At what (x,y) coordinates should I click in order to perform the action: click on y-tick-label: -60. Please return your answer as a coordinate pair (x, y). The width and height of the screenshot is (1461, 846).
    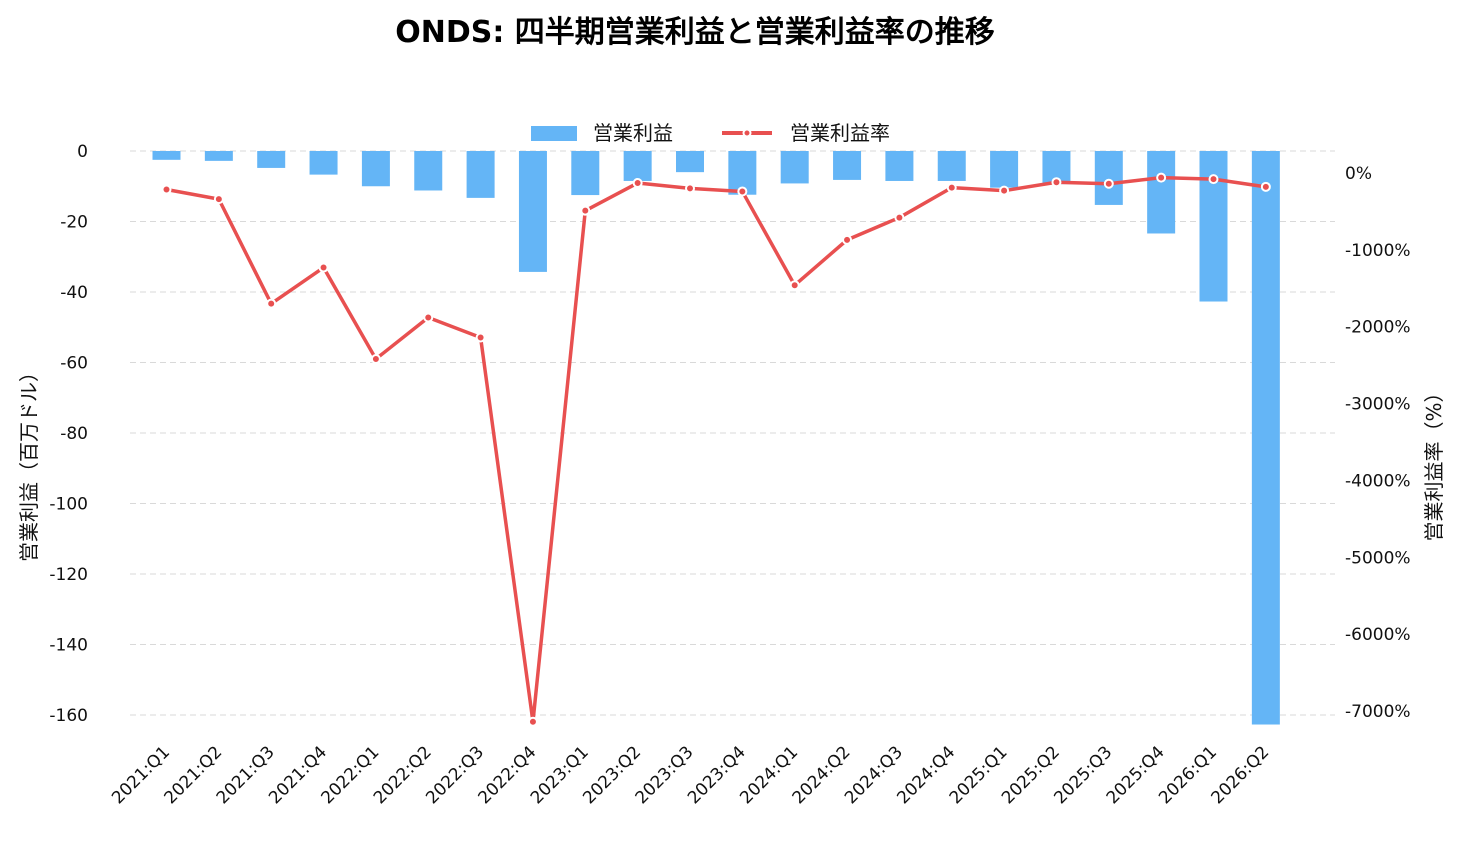
    Looking at the image, I should click on (74, 364).